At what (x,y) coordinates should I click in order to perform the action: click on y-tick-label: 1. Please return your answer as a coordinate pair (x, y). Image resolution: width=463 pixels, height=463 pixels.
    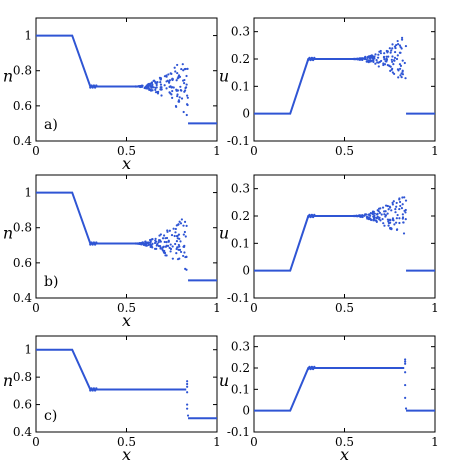
    Looking at the image, I should click on (28, 36).